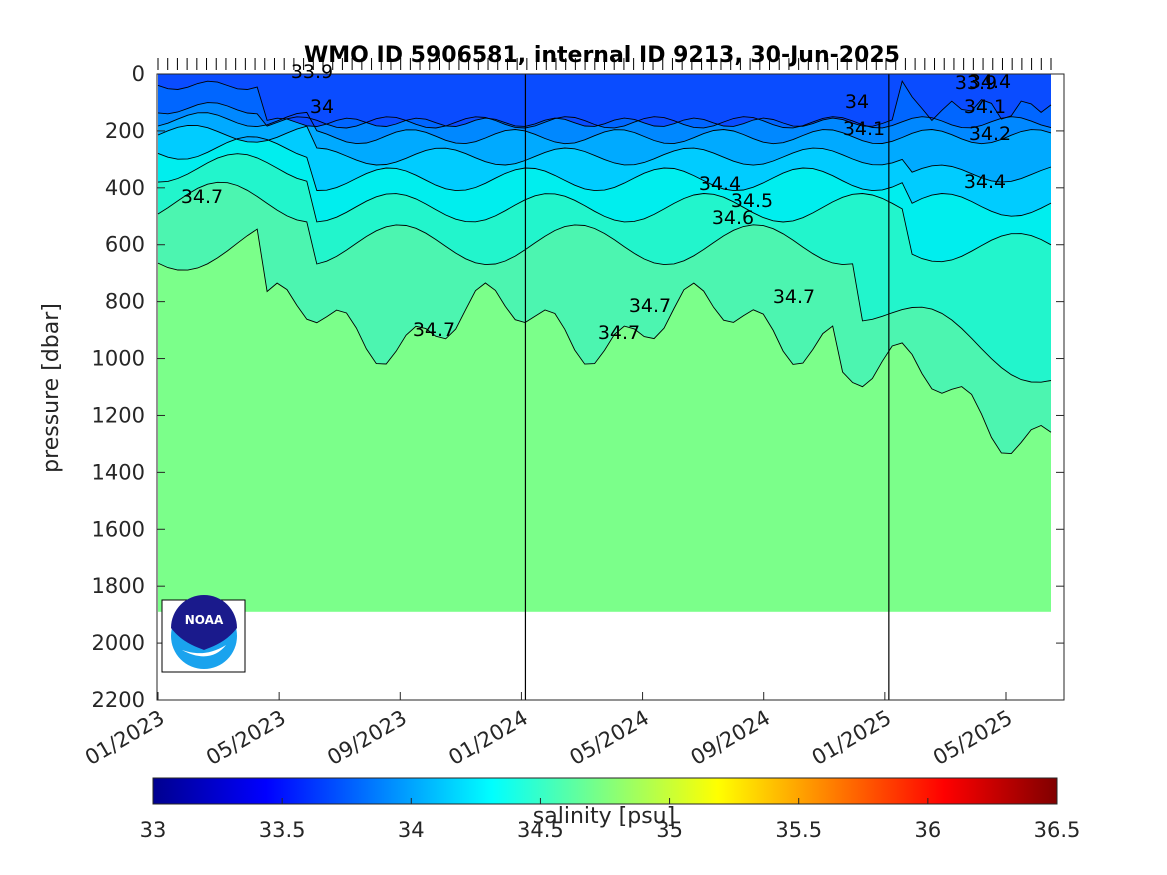 The image size is (1167, 875). Describe the element at coordinates (1057, 830) in the screenshot. I see `colorbar-tick-label: 36.5` at that location.